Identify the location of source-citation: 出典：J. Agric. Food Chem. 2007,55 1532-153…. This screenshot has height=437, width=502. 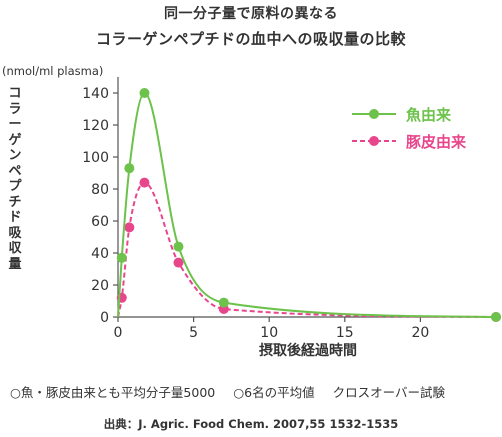
(251, 424).